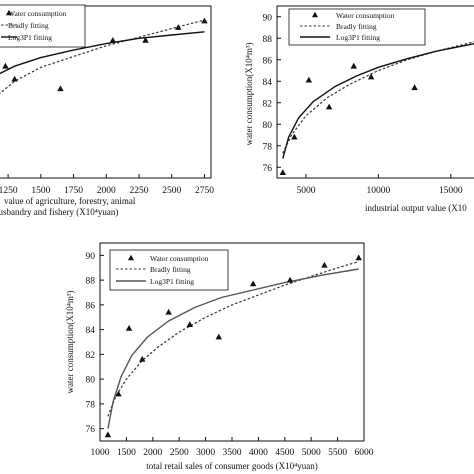 Image resolution: width=474 pixels, height=474 pixels. I want to click on x-tick-label: 15000, so click(451, 191).